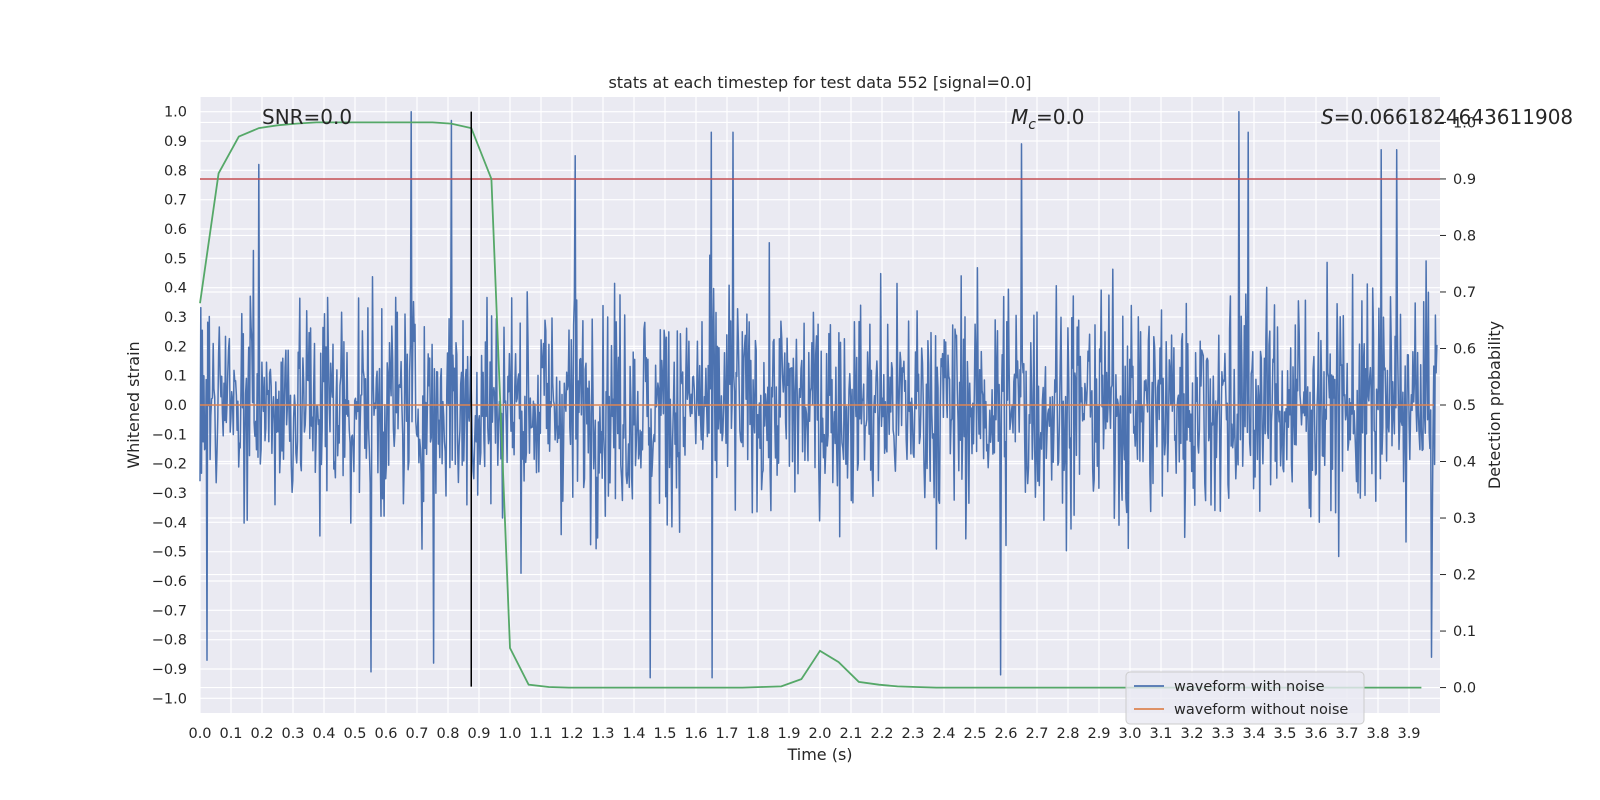  What do you see at coordinates (175, 377) in the screenshot?
I see `y-tick-label: 0.1` at bounding box center [175, 377].